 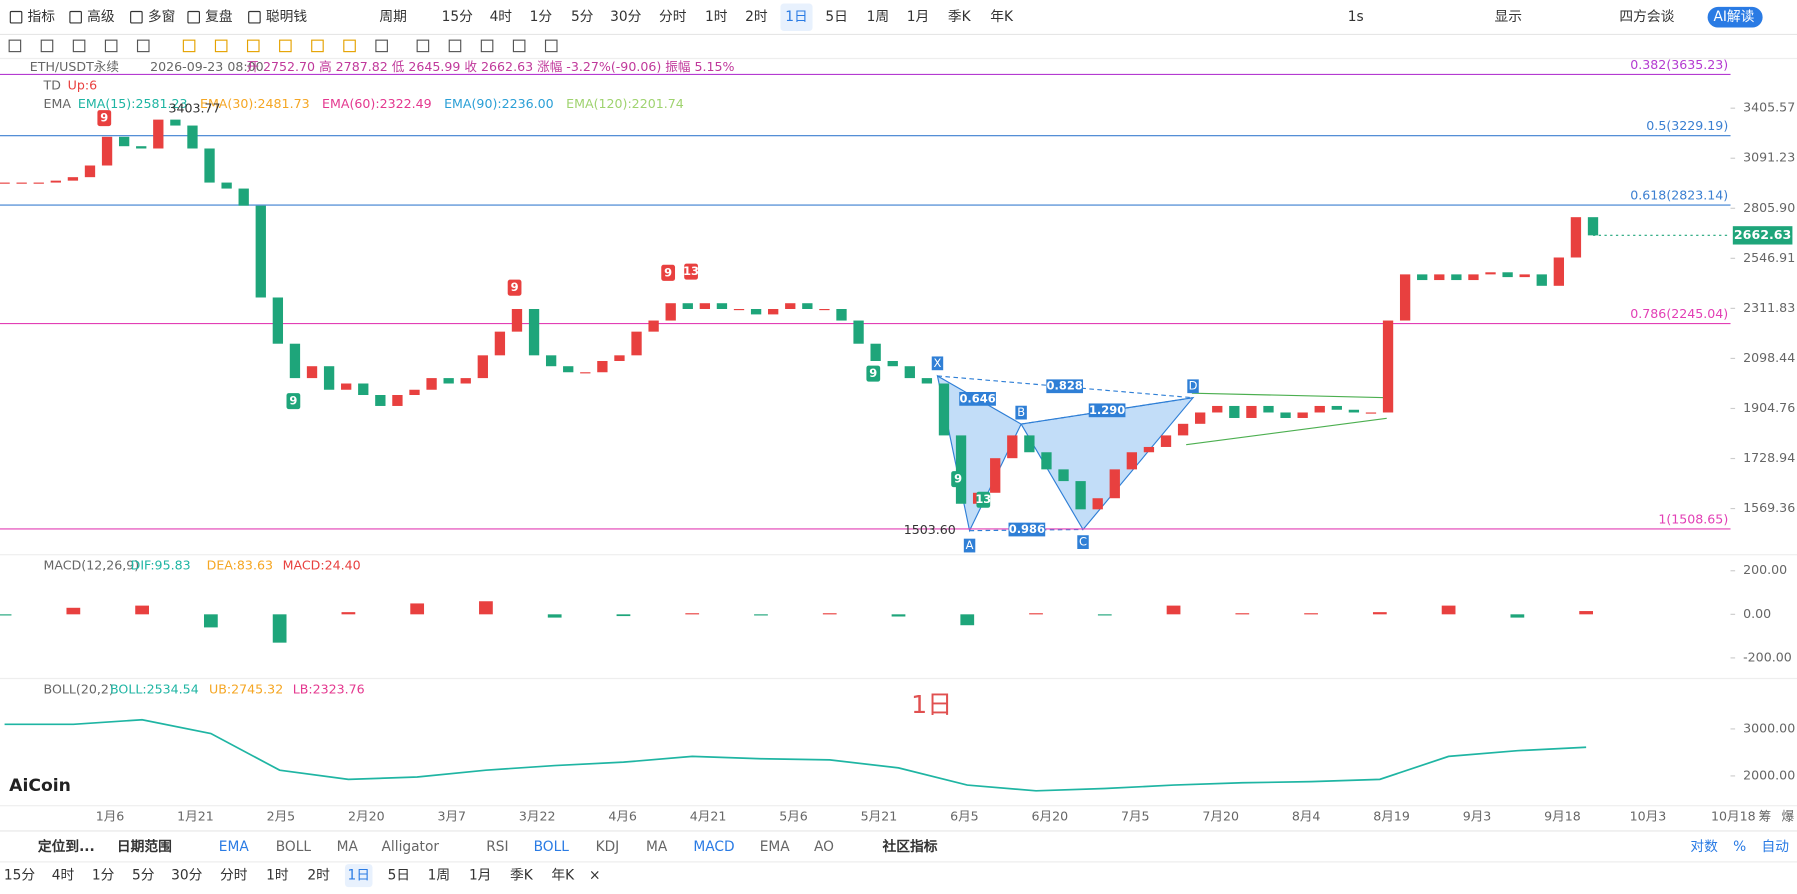 What do you see at coordinates (1646, 17) in the screenshot?
I see `toolbar-button: 四方会谈` at bounding box center [1646, 17].